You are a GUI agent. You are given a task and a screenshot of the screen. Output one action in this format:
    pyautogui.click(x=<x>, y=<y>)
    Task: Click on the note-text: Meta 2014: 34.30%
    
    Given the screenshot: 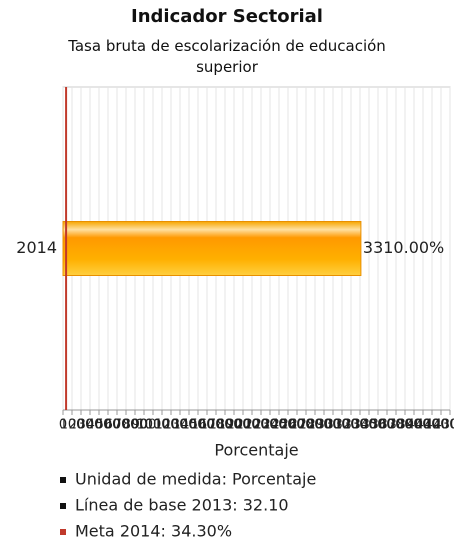 What is the action you would take?
    pyautogui.click(x=153, y=529)
    